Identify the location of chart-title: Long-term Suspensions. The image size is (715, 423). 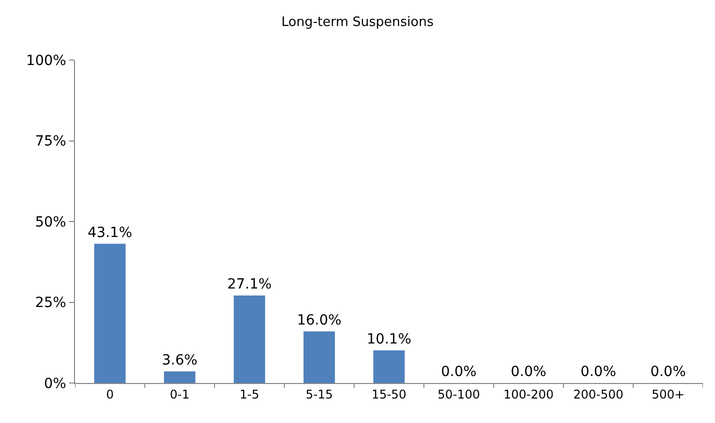
(357, 22).